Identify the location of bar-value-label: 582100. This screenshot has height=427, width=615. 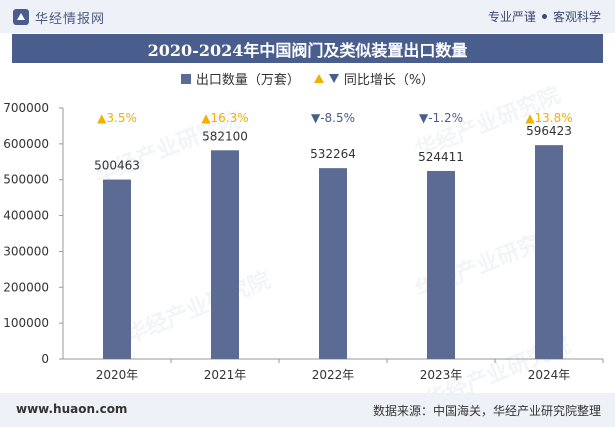
(225, 136).